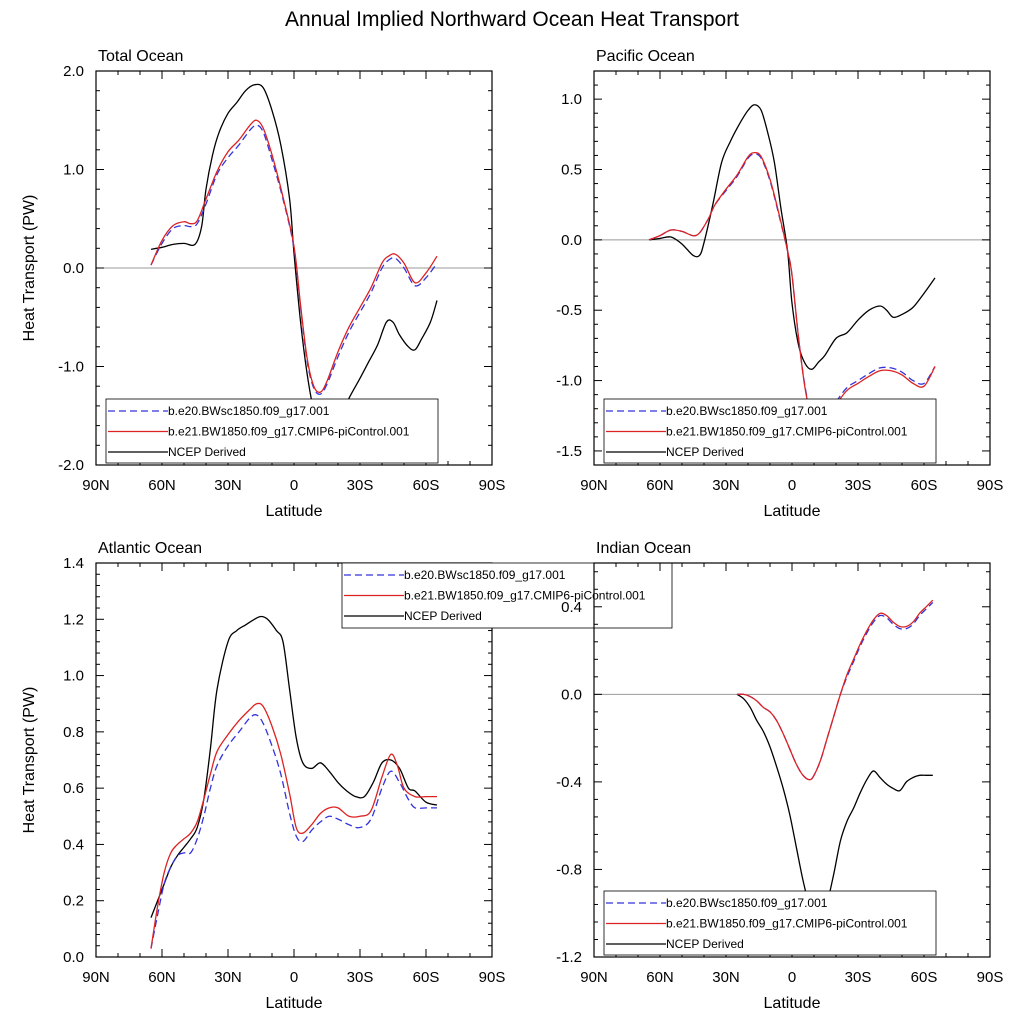 The image size is (1024, 1024). I want to click on y-tick-label: 0.6, so click(73, 788).